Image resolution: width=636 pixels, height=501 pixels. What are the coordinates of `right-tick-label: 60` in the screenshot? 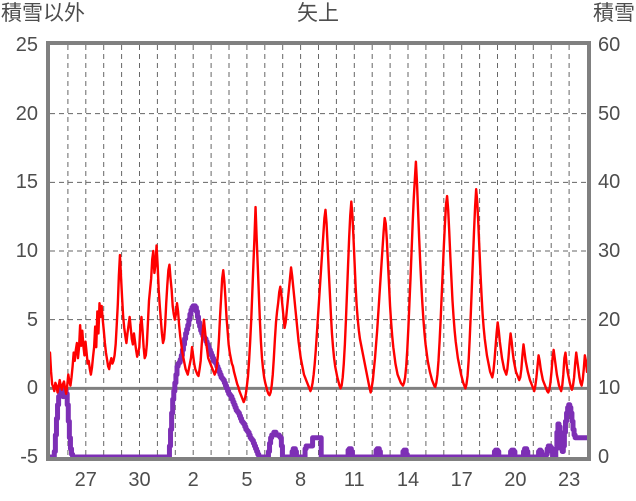 It's located at (609, 45).